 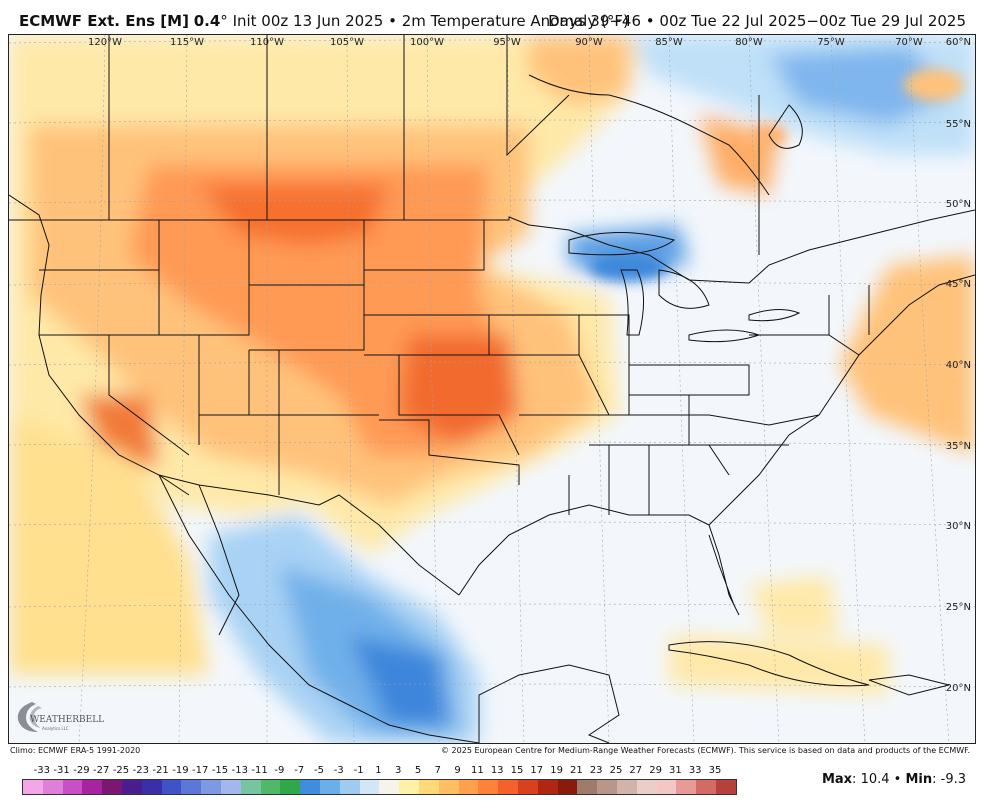 I want to click on lat-label: 30°N, so click(x=958, y=526).